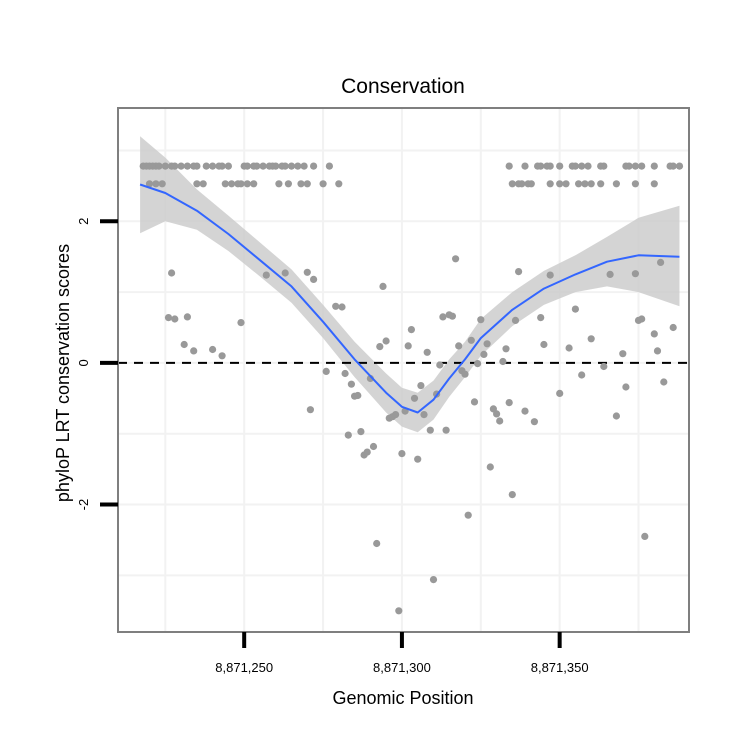 This screenshot has height=750, width=750. I want to click on x-tick-label: 8,871,300, so click(402, 667).